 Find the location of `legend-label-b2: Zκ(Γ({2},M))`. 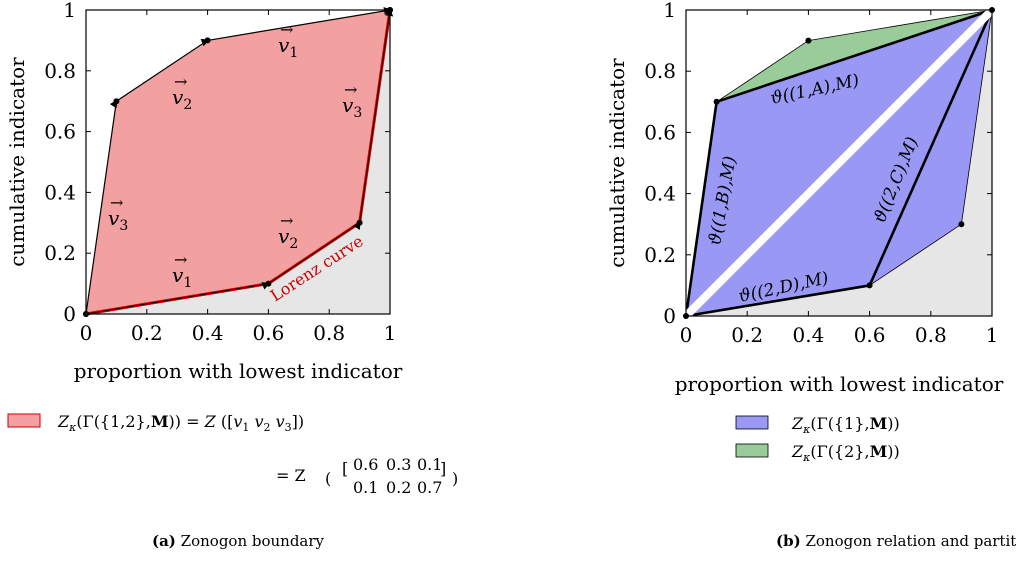

legend-label-b2: Zκ(Γ({2},M)) is located at coordinates (845, 453).